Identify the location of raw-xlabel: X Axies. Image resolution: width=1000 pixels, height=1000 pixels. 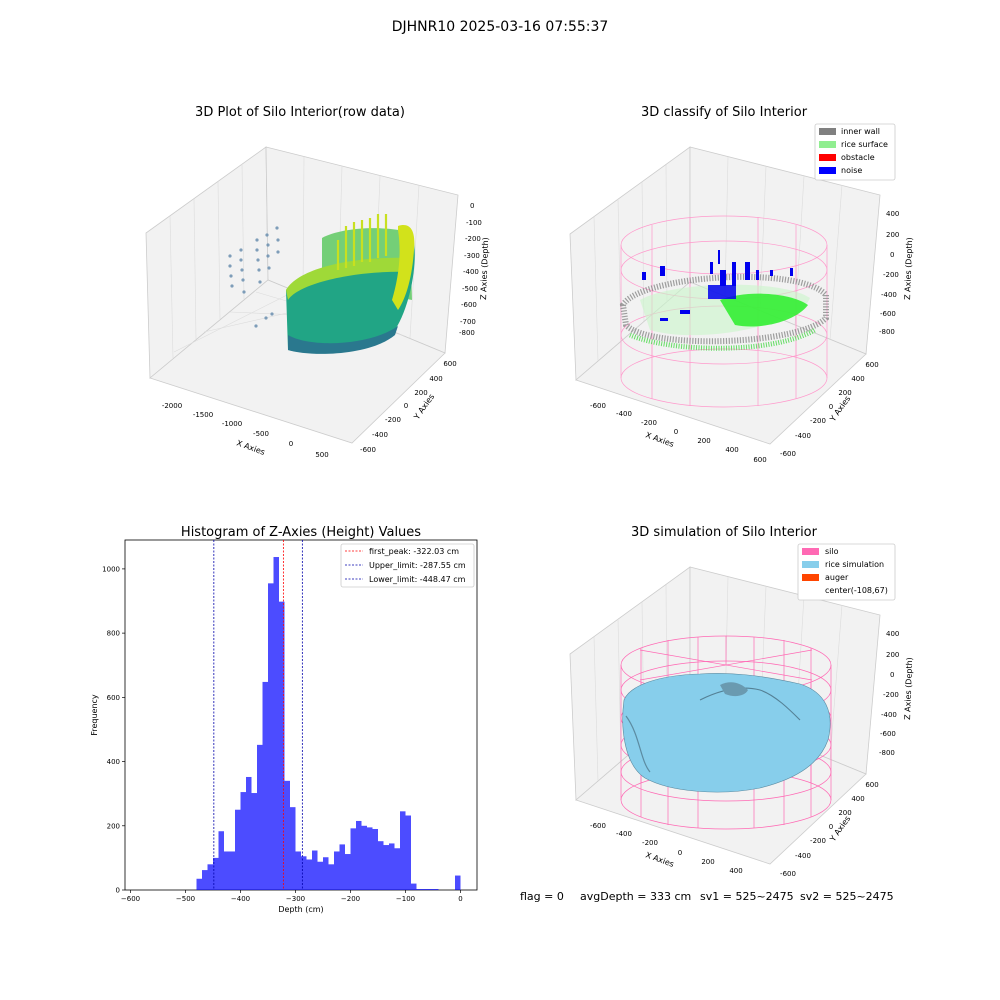
(250, 447).